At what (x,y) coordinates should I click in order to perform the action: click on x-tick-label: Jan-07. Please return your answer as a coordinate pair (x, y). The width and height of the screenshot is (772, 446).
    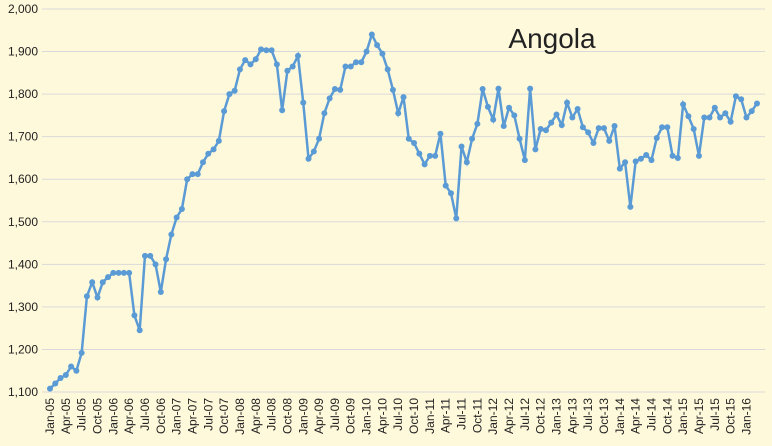
    Looking at the image, I should click on (177, 416).